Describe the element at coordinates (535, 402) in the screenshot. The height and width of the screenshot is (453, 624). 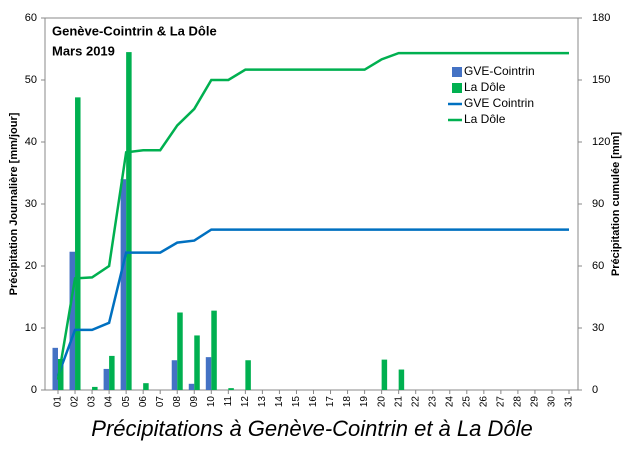
I see `x-tick-label: 29` at that location.